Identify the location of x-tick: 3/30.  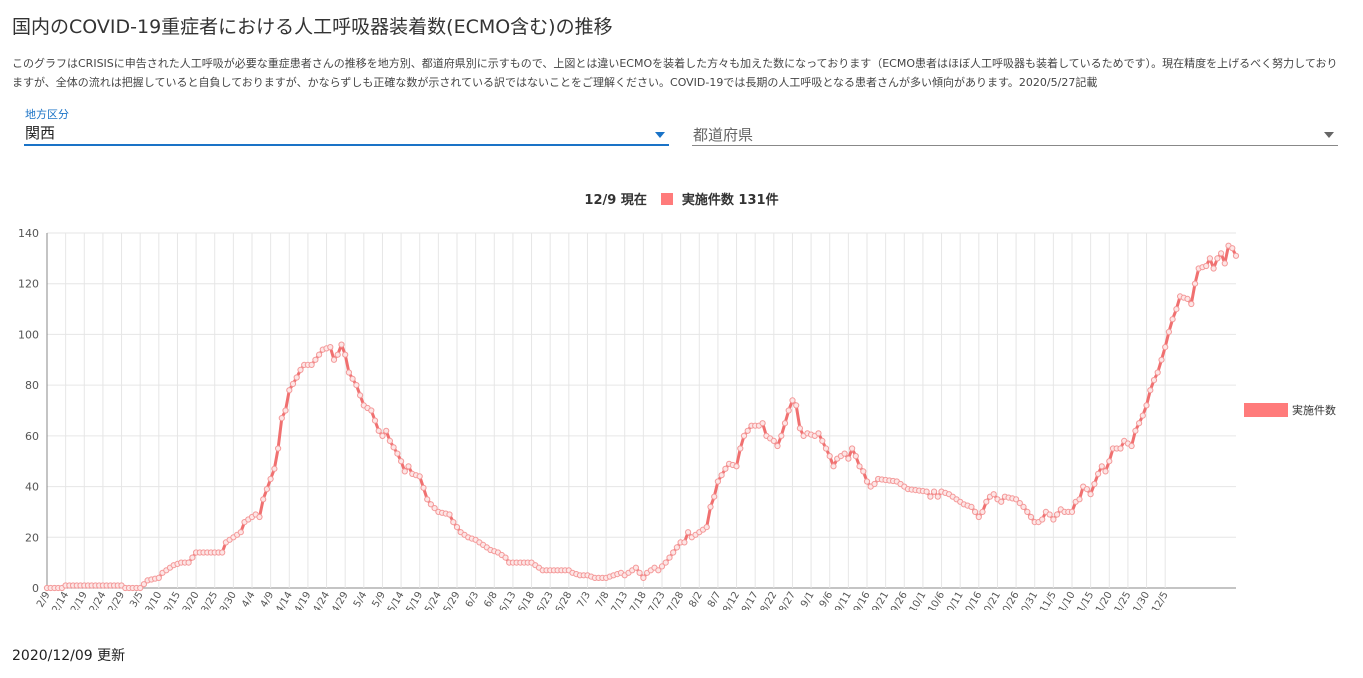
(228, 600).